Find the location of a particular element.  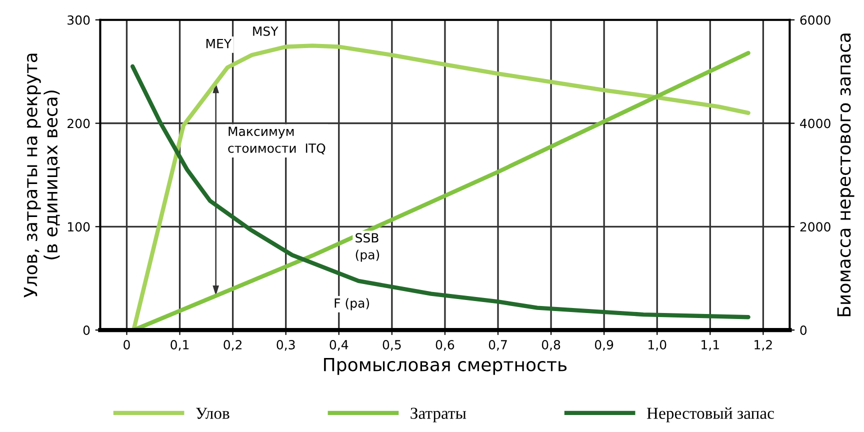

y2-tick-label: 6000 is located at coordinates (815, 20).